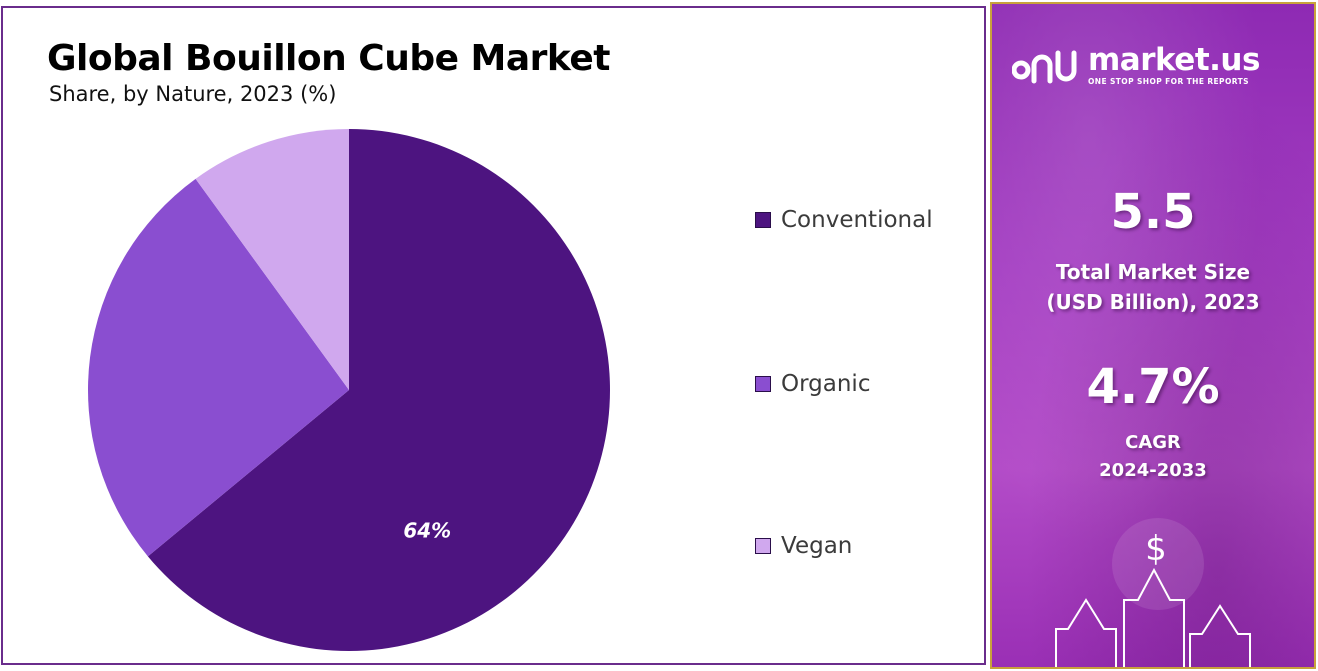 The height and width of the screenshot is (671, 1318). What do you see at coordinates (1153, 302) in the screenshot?
I see `market-size-label-line2: (USD Billion), 2023` at bounding box center [1153, 302].